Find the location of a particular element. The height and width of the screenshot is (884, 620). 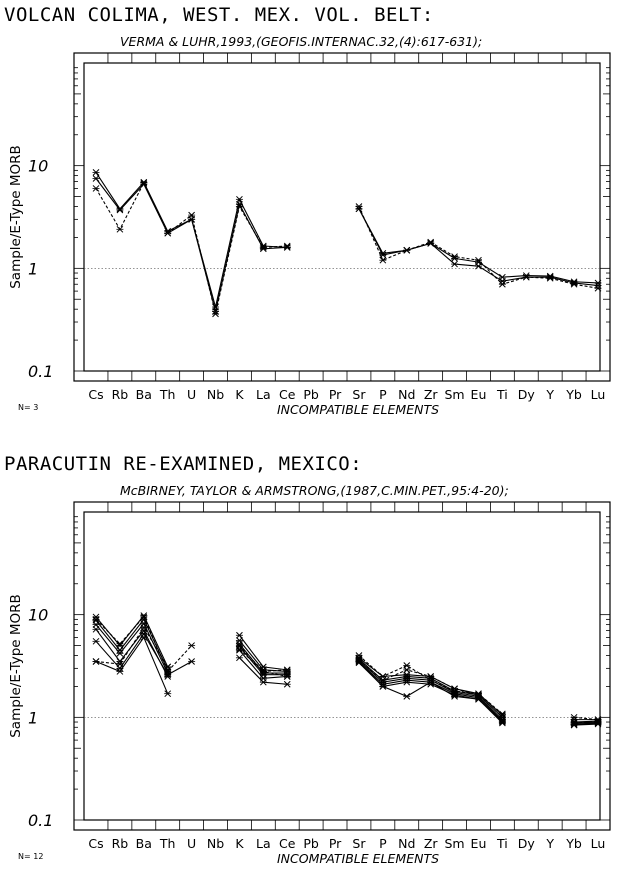

x-tick-label: Yb is located at coordinates (573, 843).